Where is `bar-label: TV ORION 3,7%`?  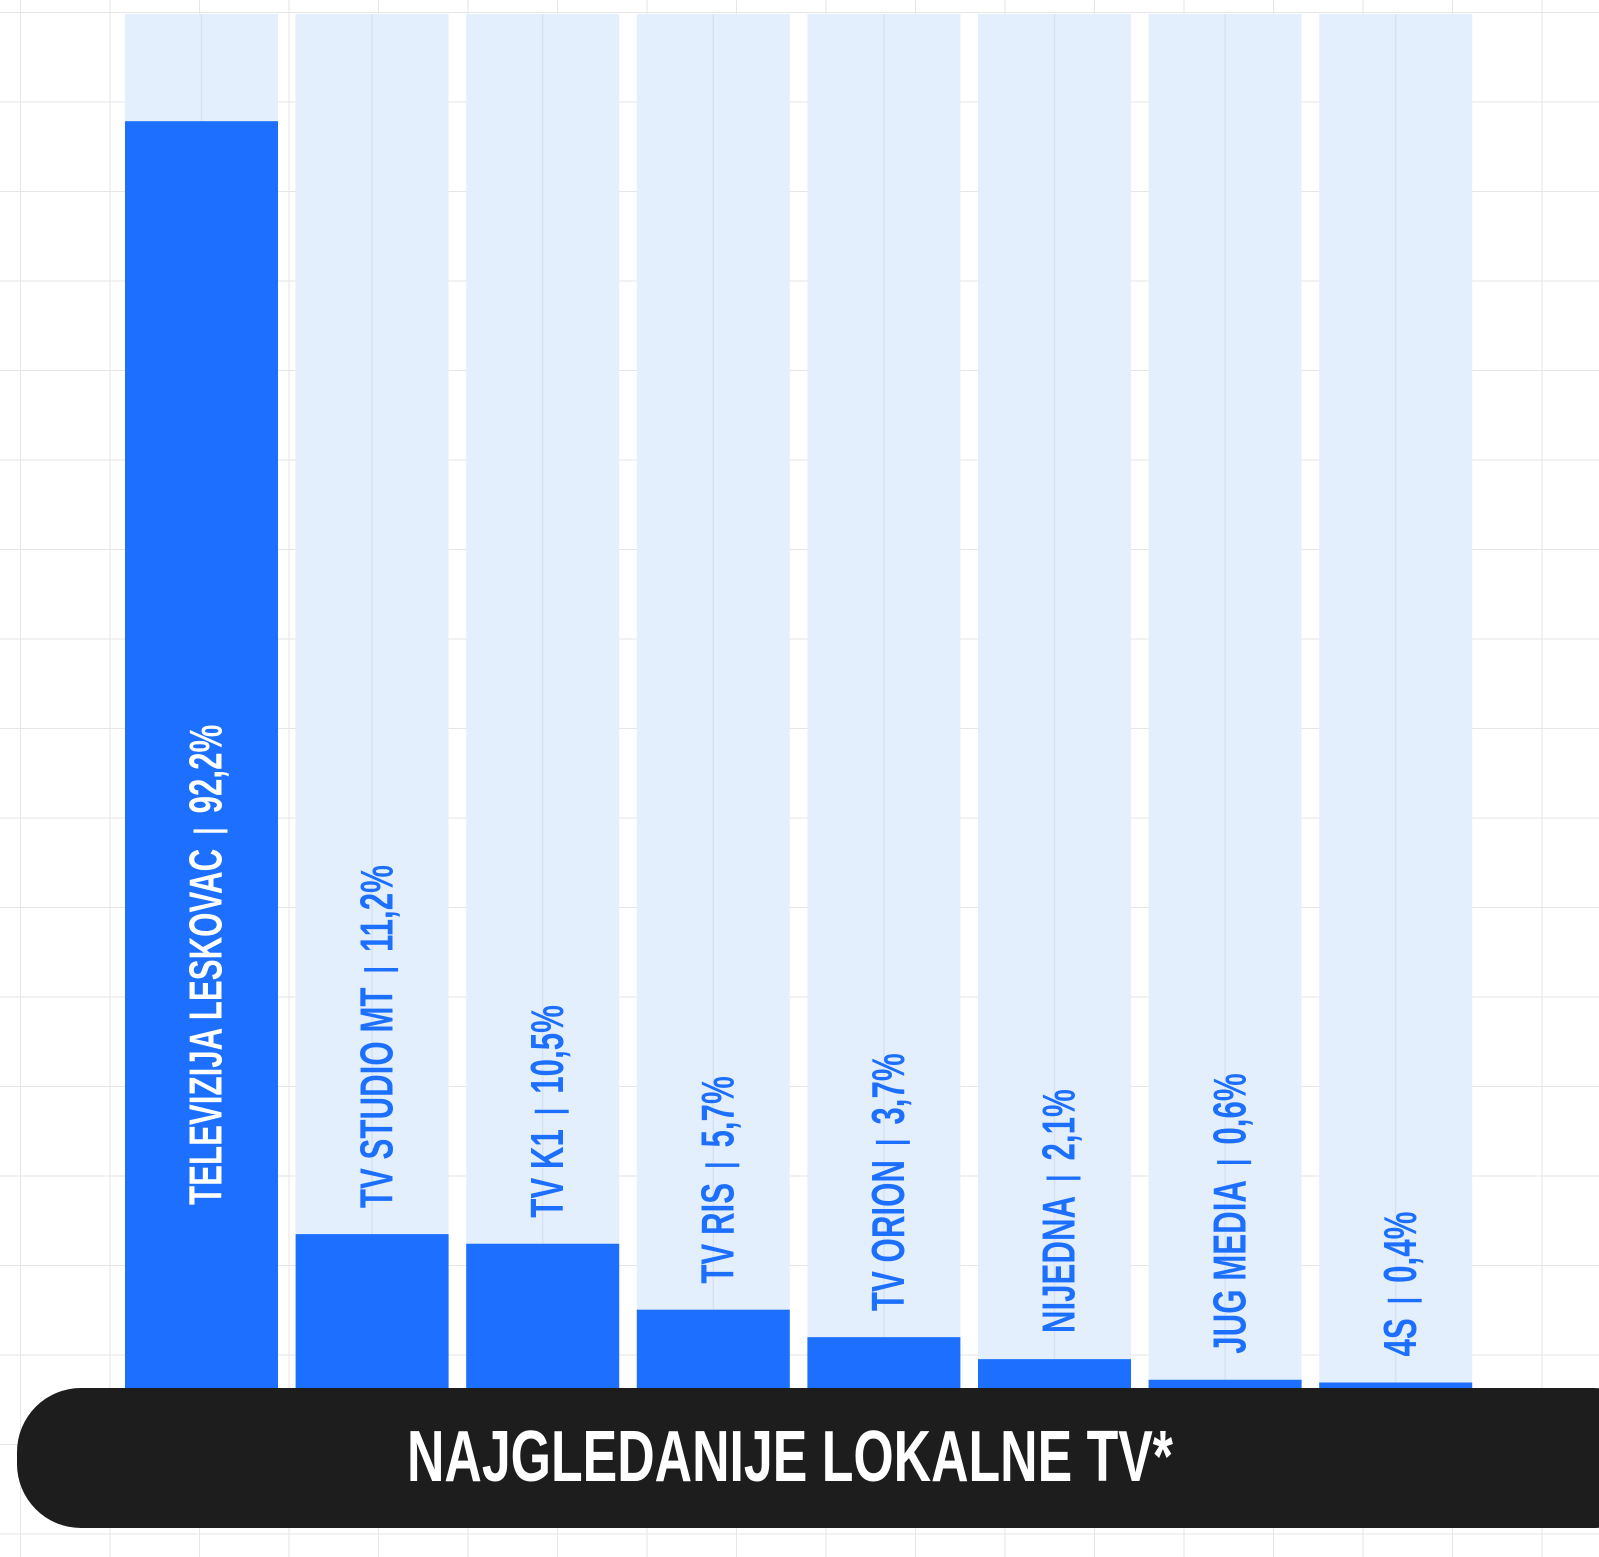 bar-label: TV ORION 3,7% is located at coordinates (888, 1182).